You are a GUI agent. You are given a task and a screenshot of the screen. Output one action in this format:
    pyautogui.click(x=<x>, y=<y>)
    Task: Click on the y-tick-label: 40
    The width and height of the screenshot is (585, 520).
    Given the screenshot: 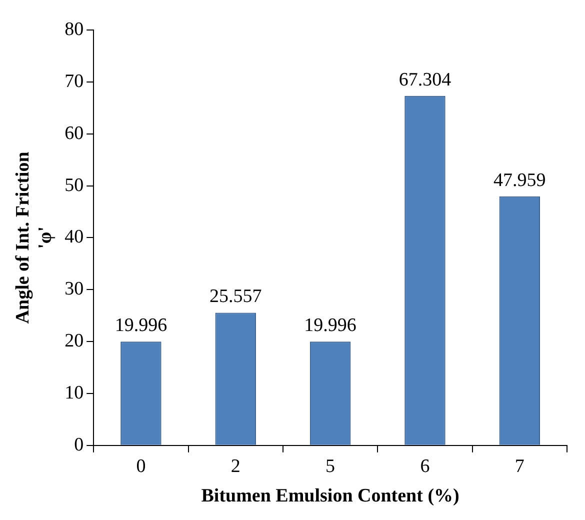 What is the action you would take?
    pyautogui.click(x=74, y=237)
    